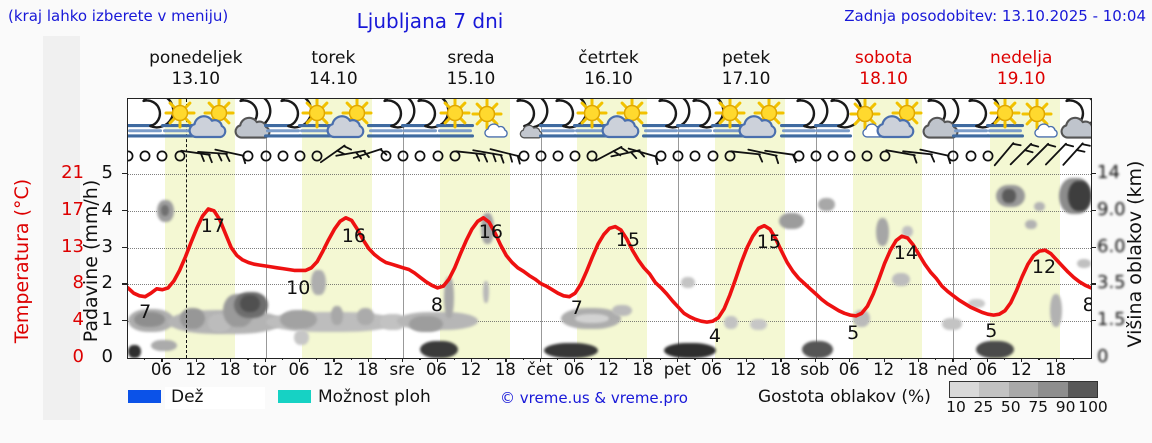  I want to click on temp-tick-label: 4, so click(78, 320).